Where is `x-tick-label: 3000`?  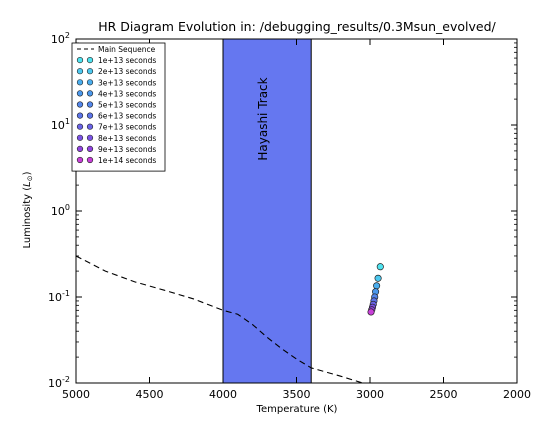
x-tick-label: 3000 is located at coordinates (370, 394).